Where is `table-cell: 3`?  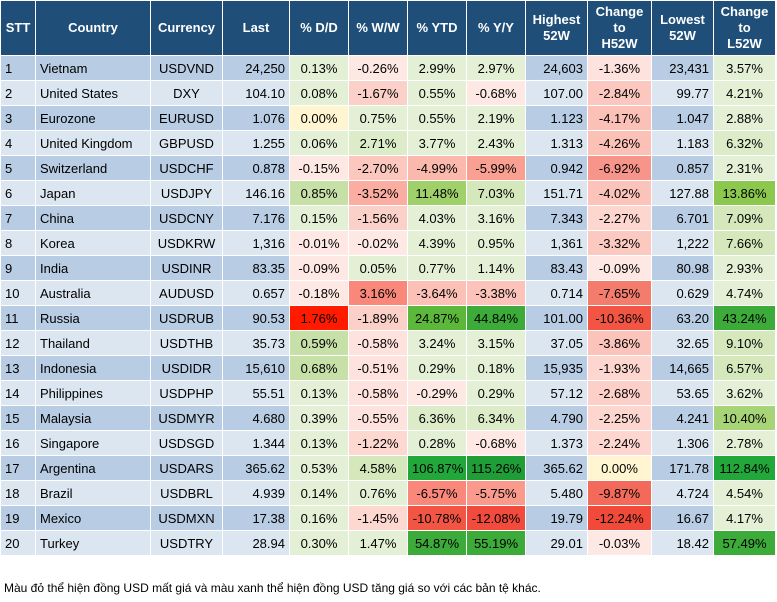
table-cell: 3 is located at coordinates (18, 118).